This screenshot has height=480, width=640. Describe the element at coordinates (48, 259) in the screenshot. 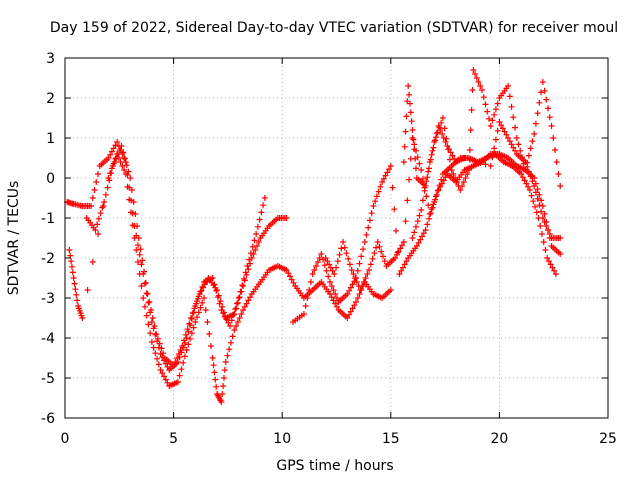

I see `y-tick-label: -2` at that location.